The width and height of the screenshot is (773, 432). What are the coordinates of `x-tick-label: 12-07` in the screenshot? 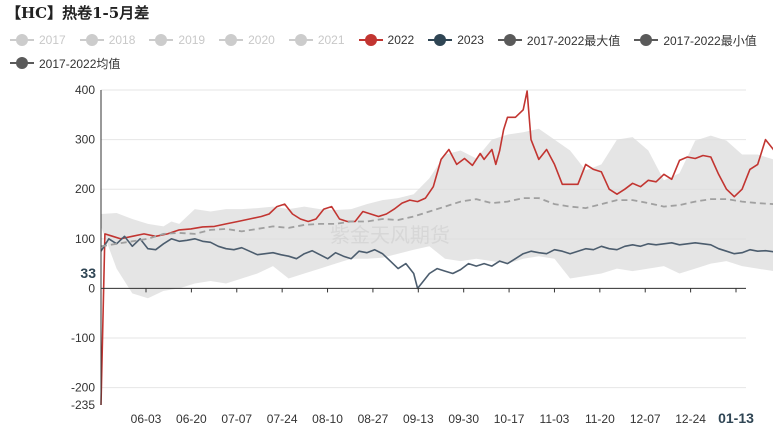 It's located at (645, 419).